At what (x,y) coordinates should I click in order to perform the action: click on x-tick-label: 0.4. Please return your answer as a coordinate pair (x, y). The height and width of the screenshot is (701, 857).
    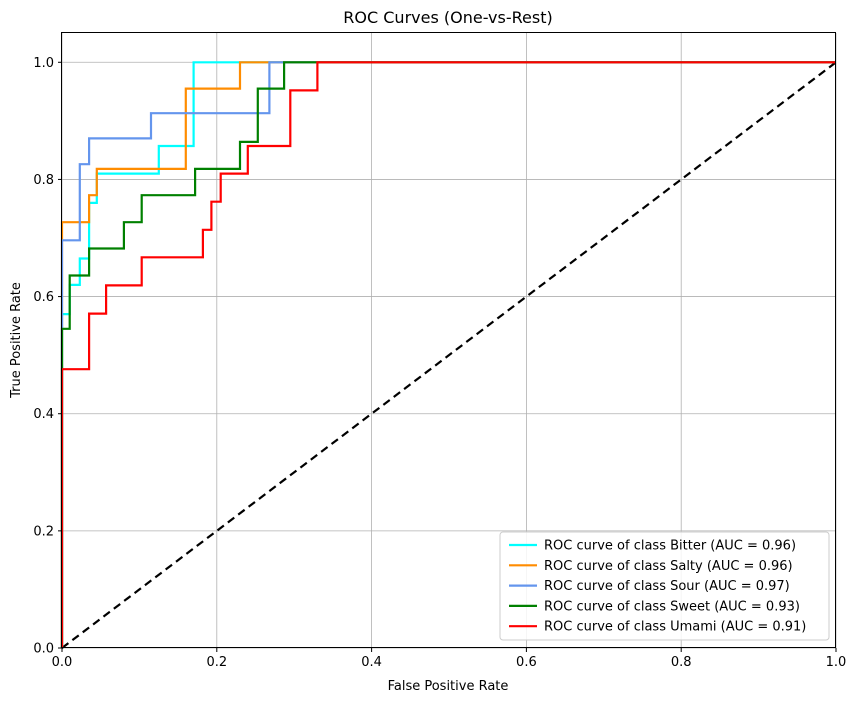
    Looking at the image, I should click on (371, 662).